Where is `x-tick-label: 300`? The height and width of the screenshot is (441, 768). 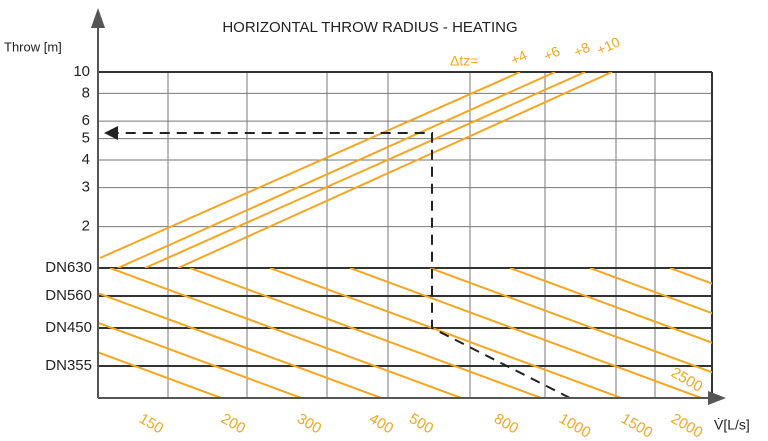
x-tick-label: 300 is located at coordinates (309, 423).